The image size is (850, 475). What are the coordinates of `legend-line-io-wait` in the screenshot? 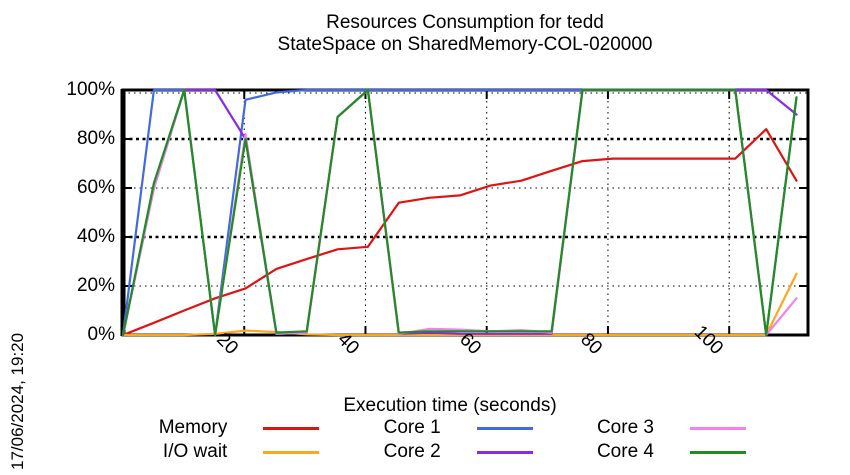 It's located at (291, 452).